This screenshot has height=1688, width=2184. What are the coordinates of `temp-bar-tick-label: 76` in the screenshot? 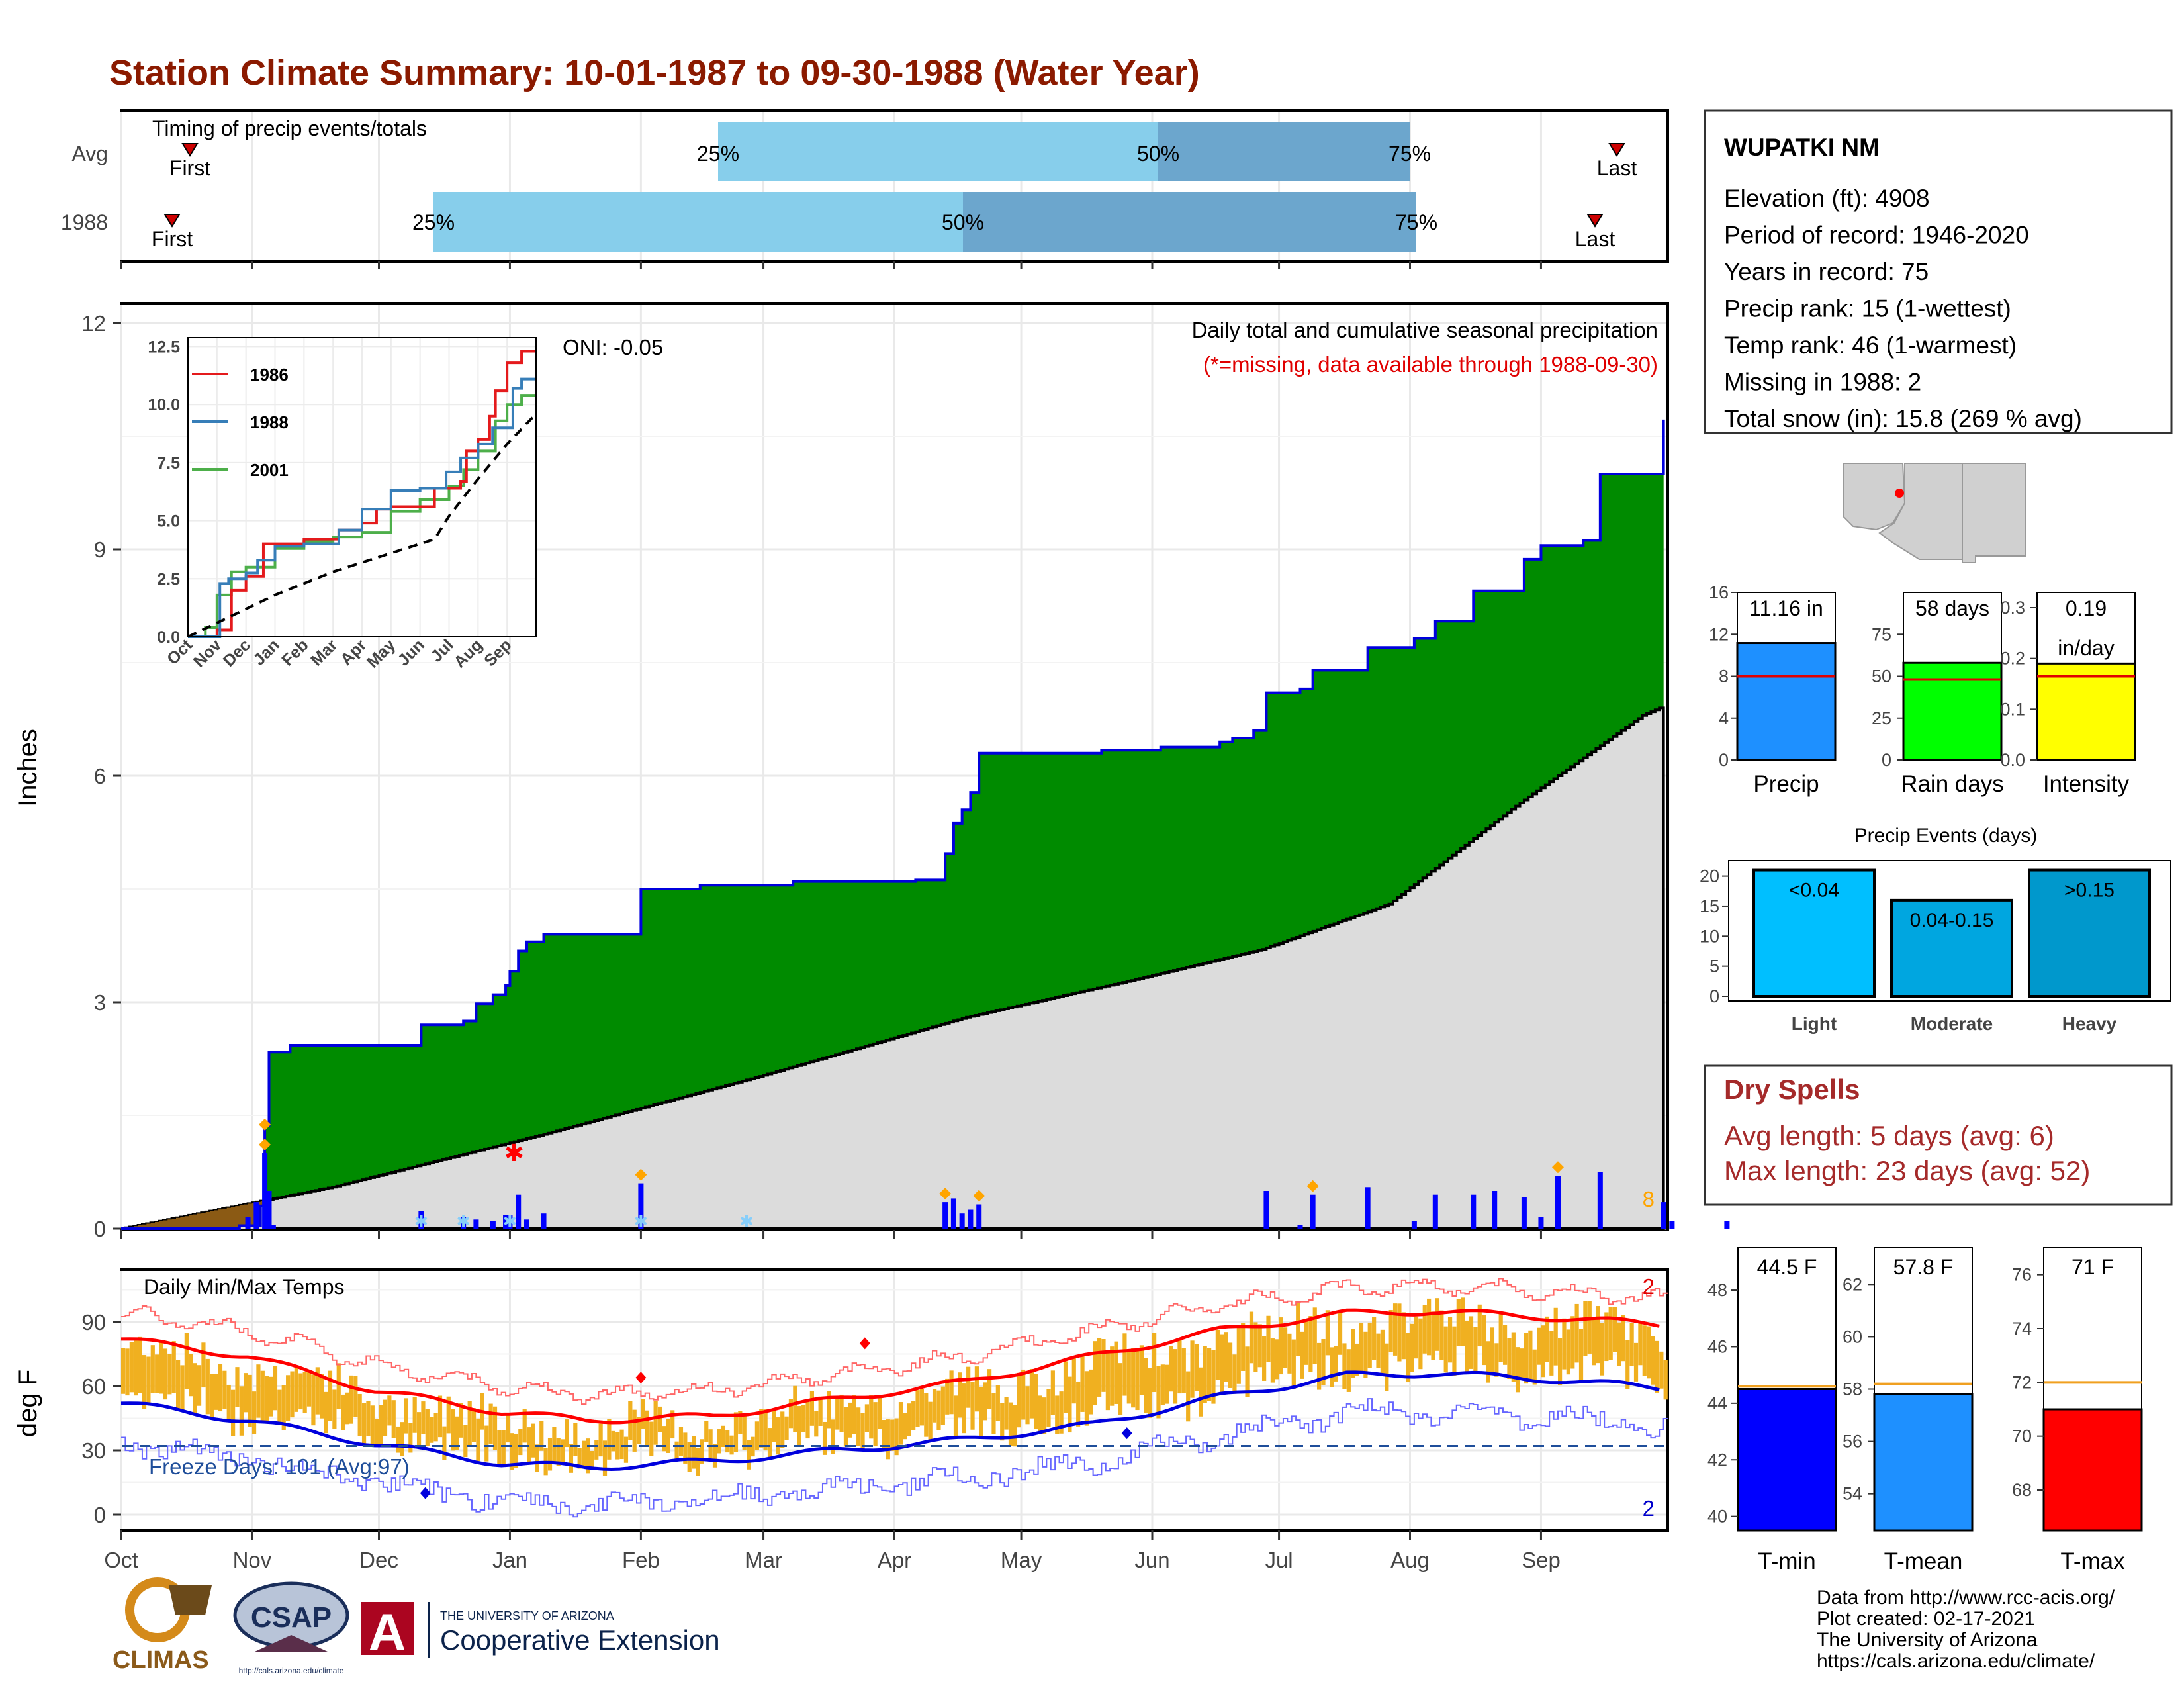 It's located at (2022, 1275).